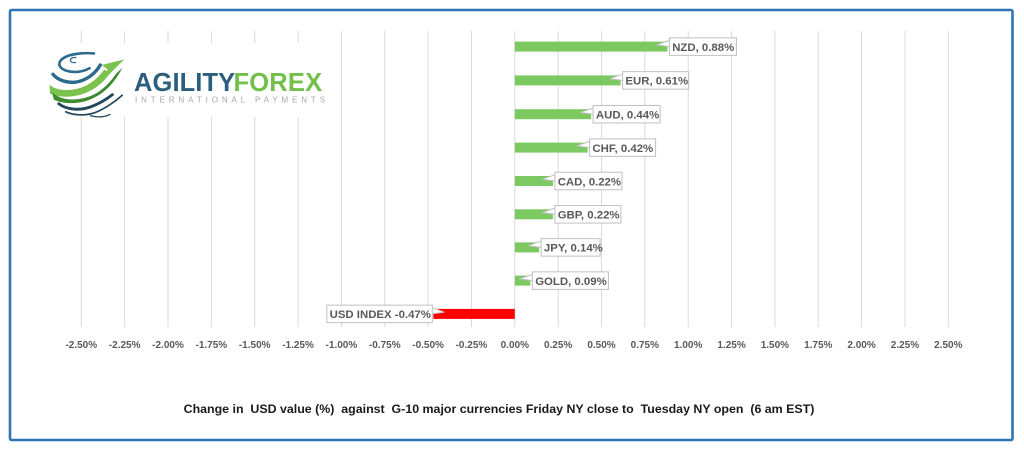 The width and height of the screenshot is (1024, 451). Describe the element at coordinates (255, 345) in the screenshot. I see `svg-text: -1.50%` at that location.